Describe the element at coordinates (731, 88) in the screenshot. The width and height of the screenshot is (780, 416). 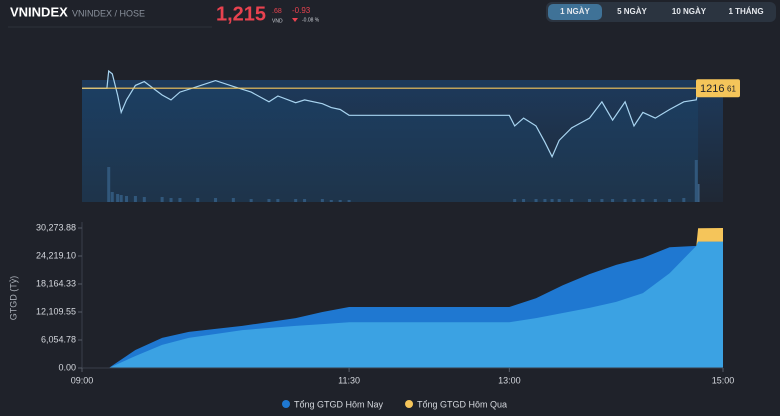
I see `reference-label-decimal: 61` at that location.